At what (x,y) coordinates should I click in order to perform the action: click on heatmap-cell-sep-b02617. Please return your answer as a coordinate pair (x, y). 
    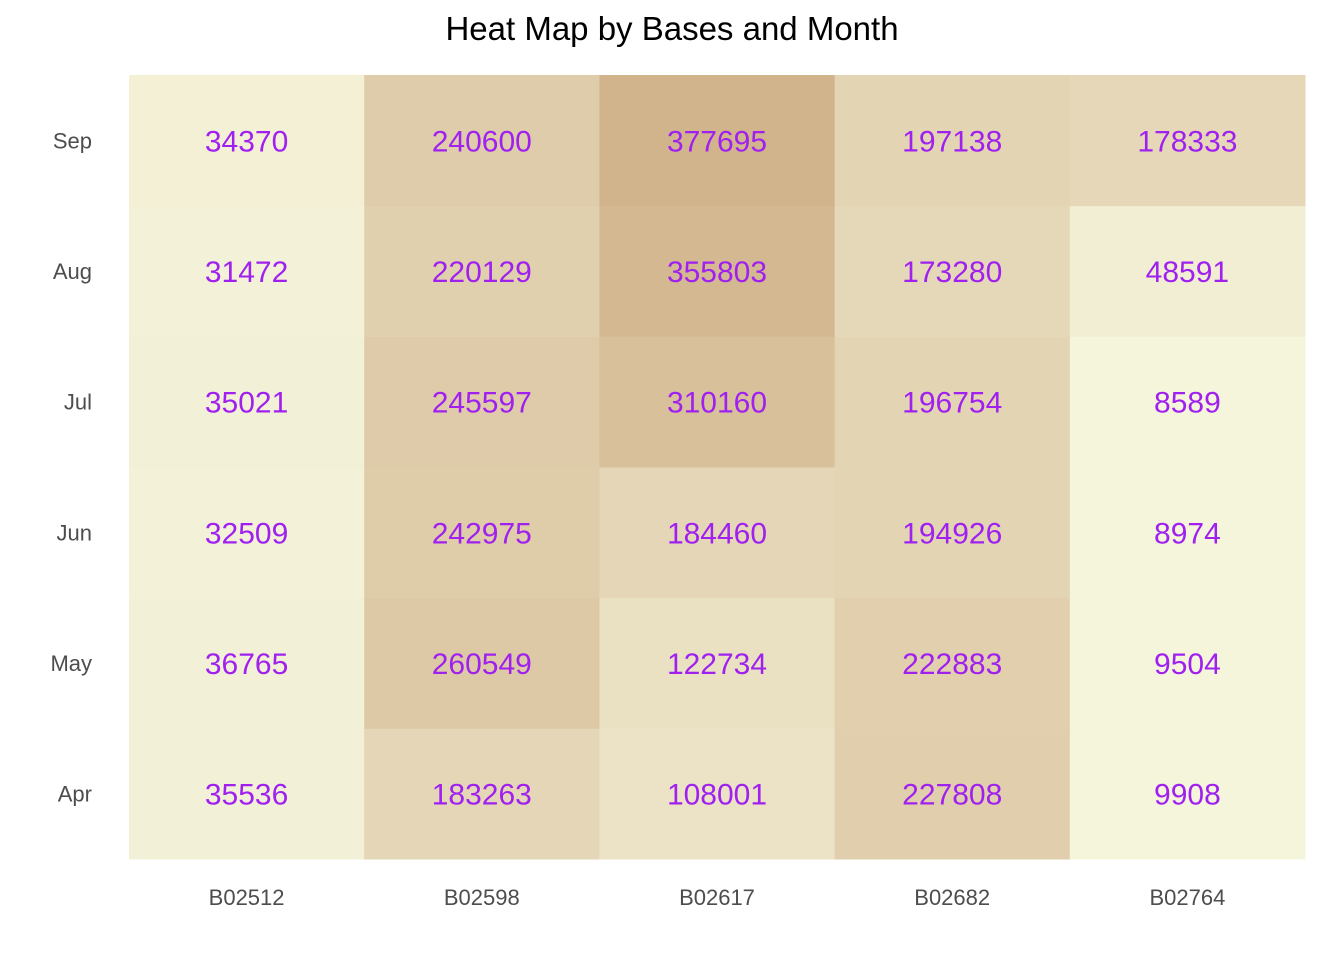
    Looking at the image, I should click on (717, 141).